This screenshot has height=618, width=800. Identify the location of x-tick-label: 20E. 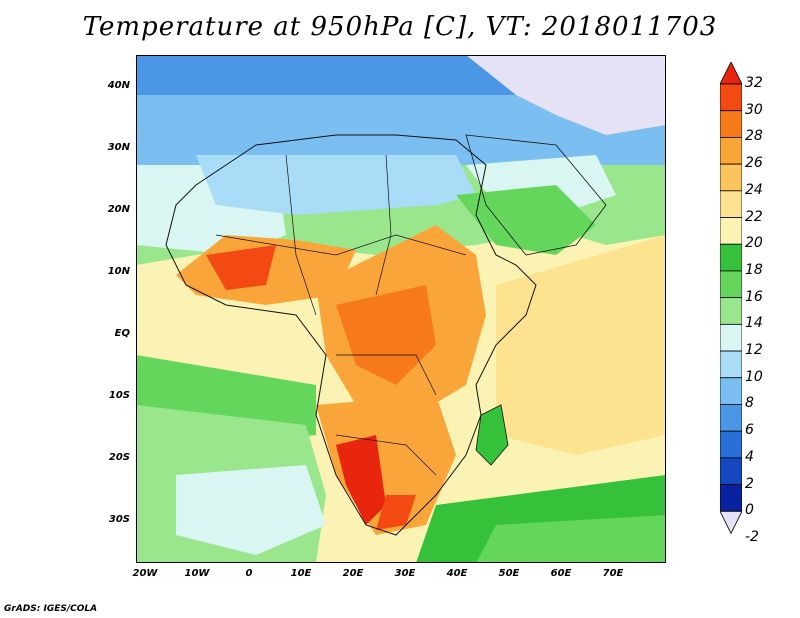
(353, 573).